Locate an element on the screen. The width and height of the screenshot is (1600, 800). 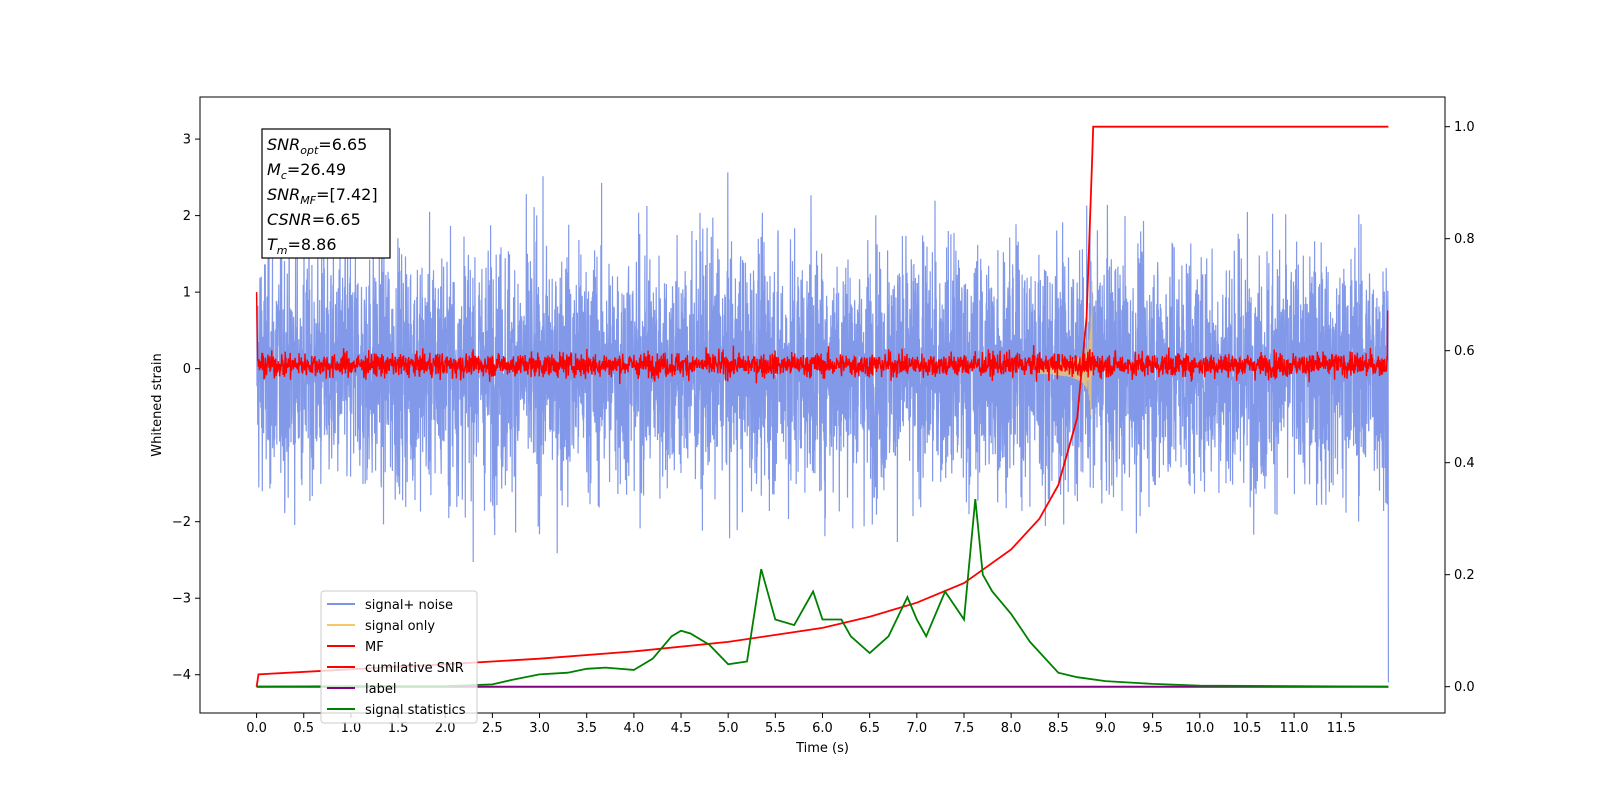
x-axis-label: Time (s) is located at coordinates (822, 748).